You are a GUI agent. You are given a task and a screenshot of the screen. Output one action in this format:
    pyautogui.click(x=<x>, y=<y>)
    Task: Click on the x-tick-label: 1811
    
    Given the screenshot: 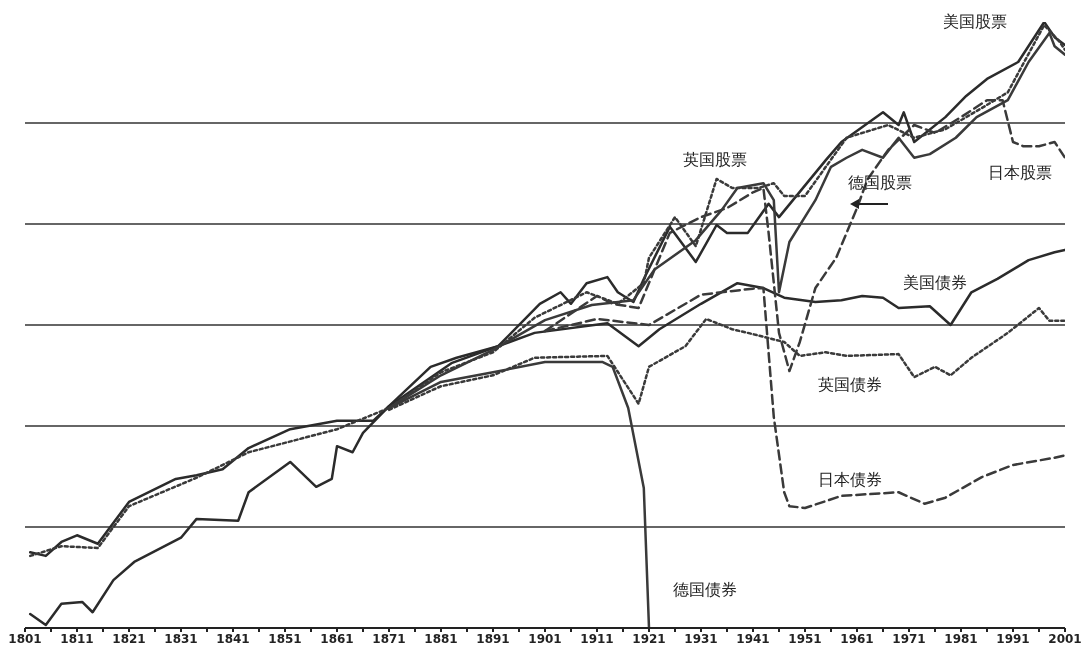 What is the action you would take?
    pyautogui.click(x=77, y=638)
    